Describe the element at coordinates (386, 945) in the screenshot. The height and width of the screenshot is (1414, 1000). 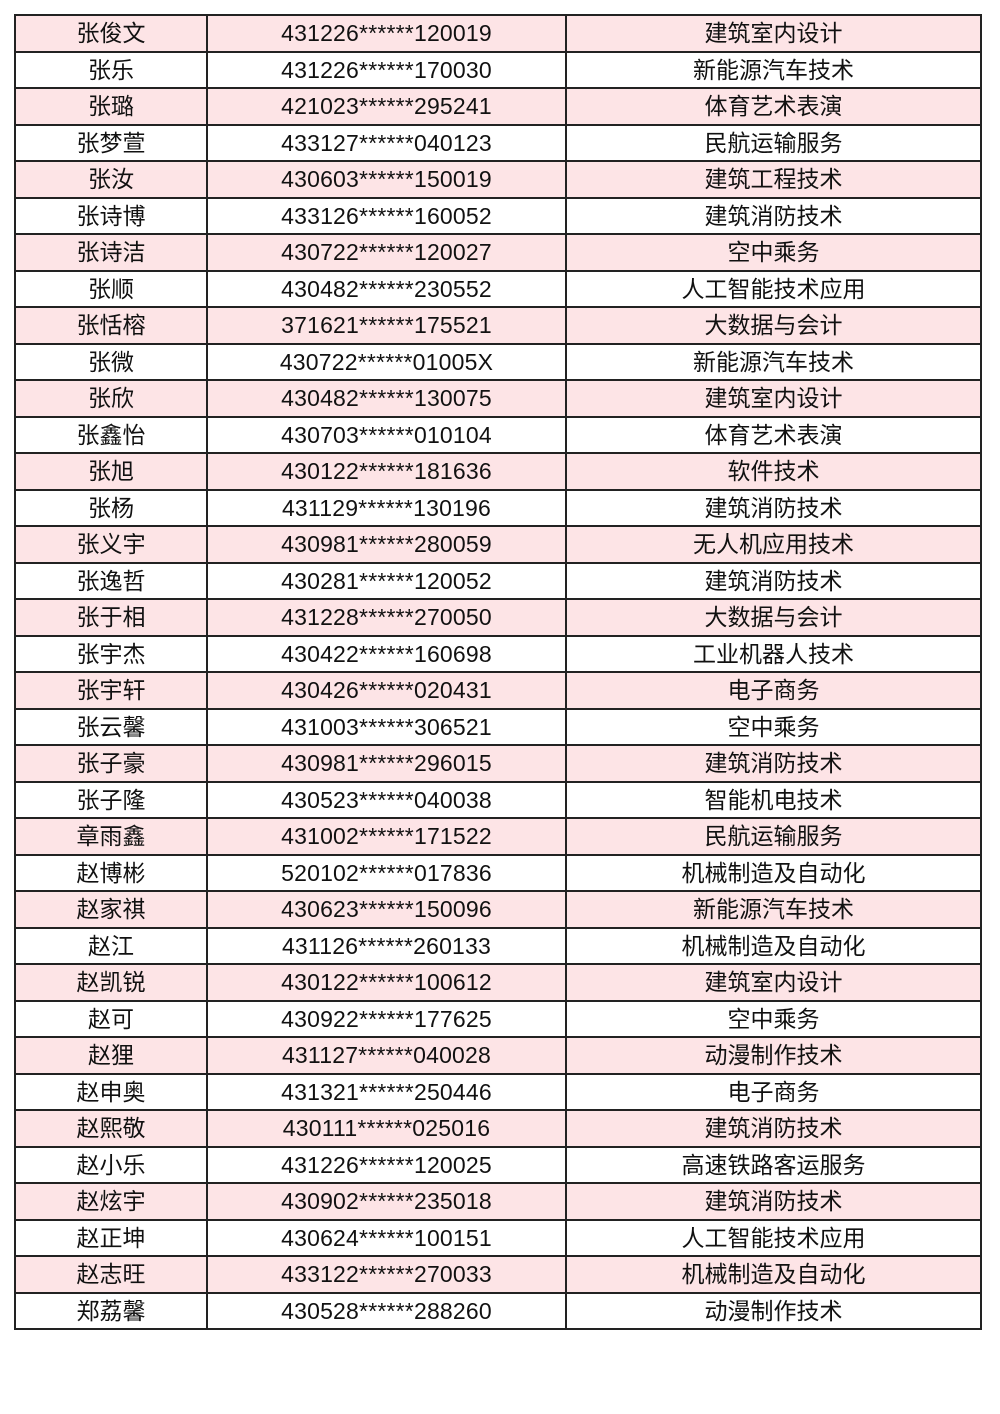
I see `id-number-cell: 431126******260133` at that location.